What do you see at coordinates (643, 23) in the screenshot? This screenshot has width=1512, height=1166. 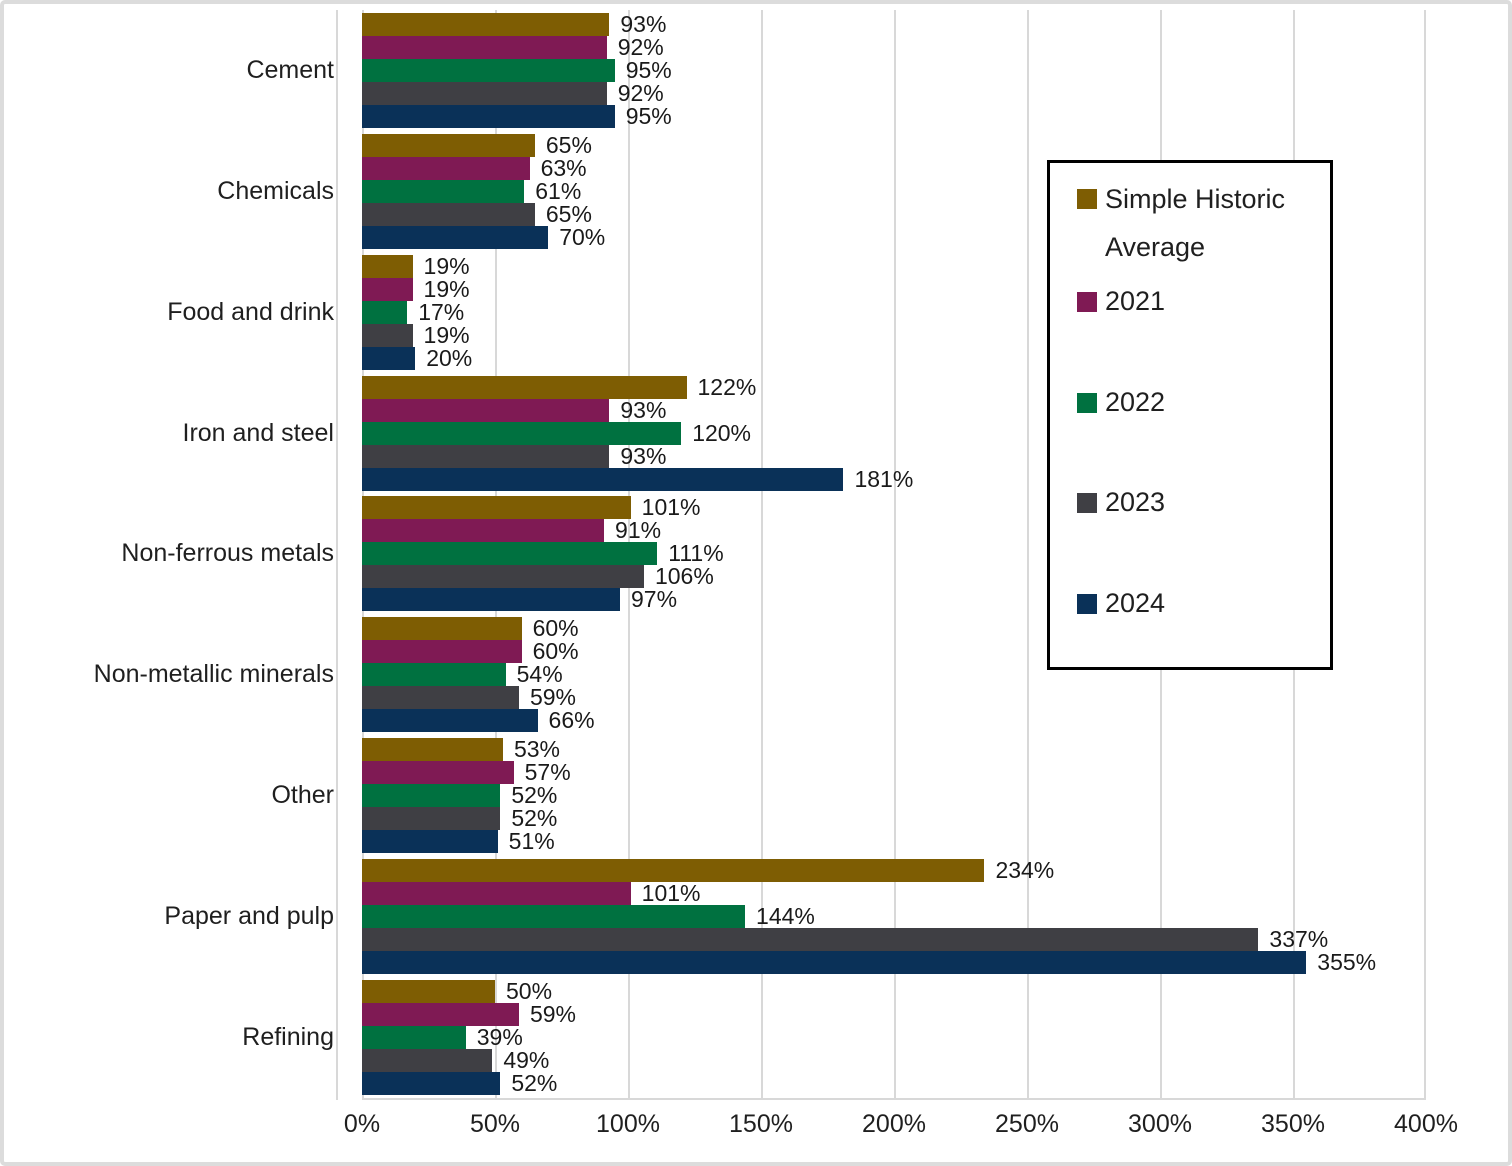 I see `value-label-cement-simple-historic-average: 93%` at bounding box center [643, 23].